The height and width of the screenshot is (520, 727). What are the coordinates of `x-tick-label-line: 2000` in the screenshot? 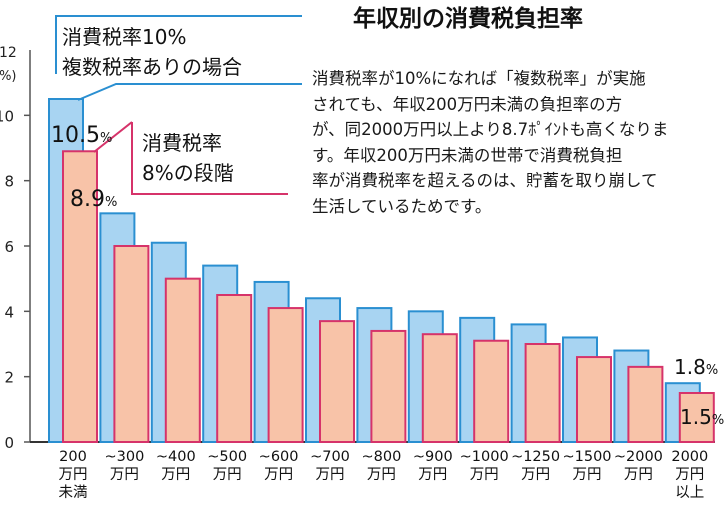 It's located at (689, 457).